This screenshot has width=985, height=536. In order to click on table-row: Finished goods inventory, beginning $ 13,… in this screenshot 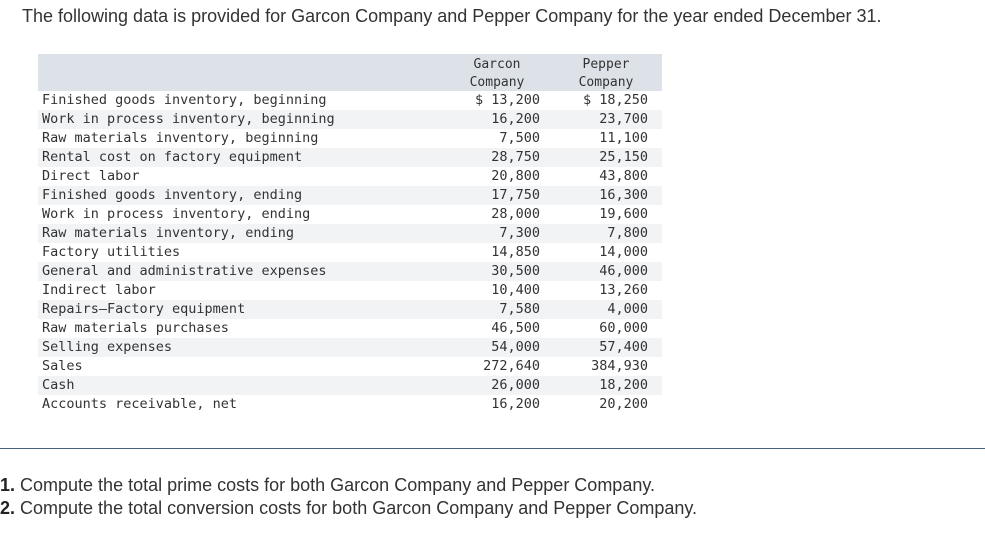, I will do `click(350, 100)`.